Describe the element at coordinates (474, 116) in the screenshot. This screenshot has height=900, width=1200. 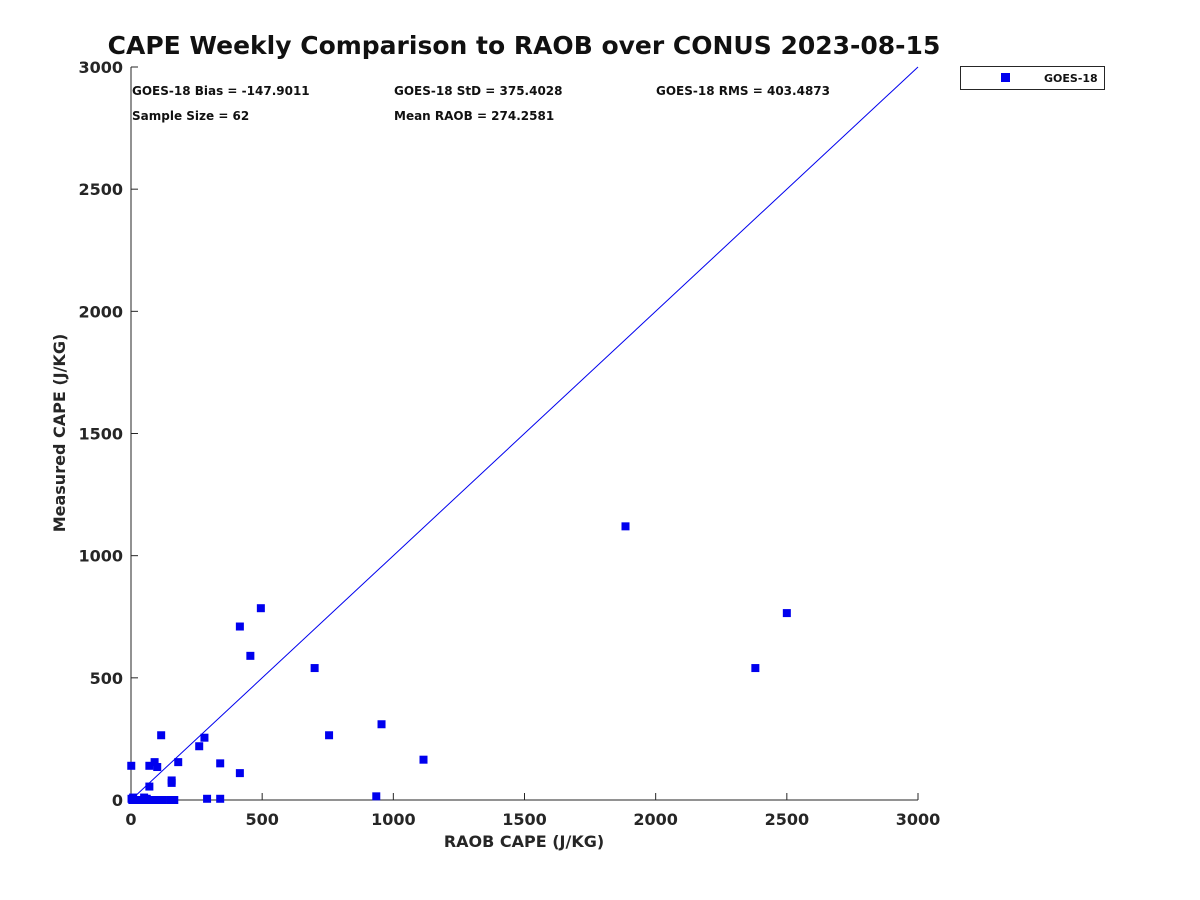
I see `stat-mean-raob: Mean RAOB = 274.2581` at that location.